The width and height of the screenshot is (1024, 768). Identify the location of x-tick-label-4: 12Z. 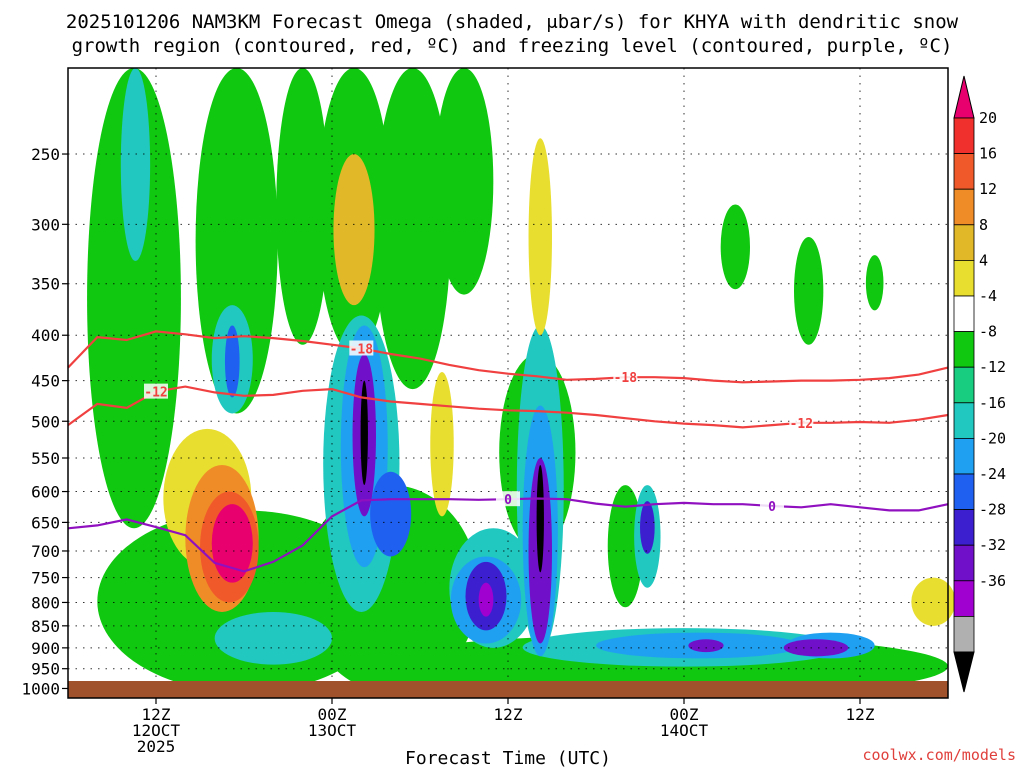
(860, 714).